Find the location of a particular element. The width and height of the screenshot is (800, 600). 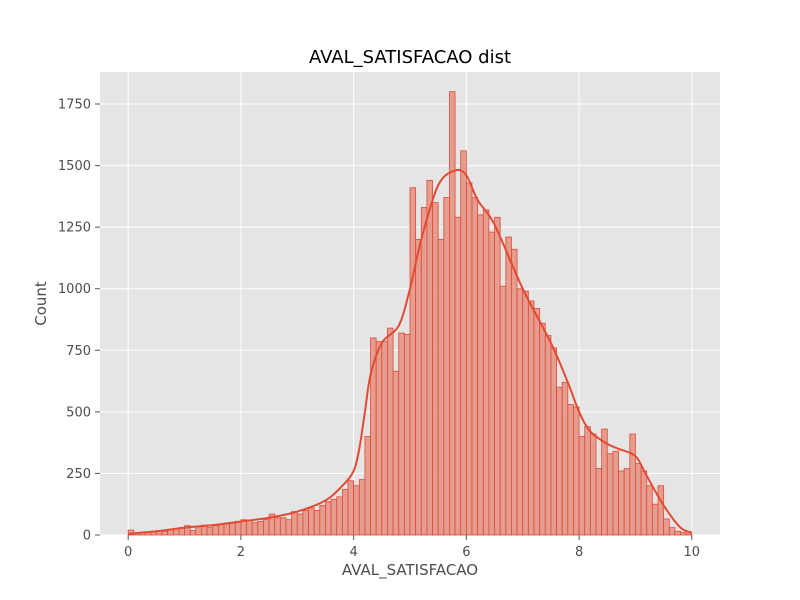

x-tick-label: 6 is located at coordinates (466, 552).